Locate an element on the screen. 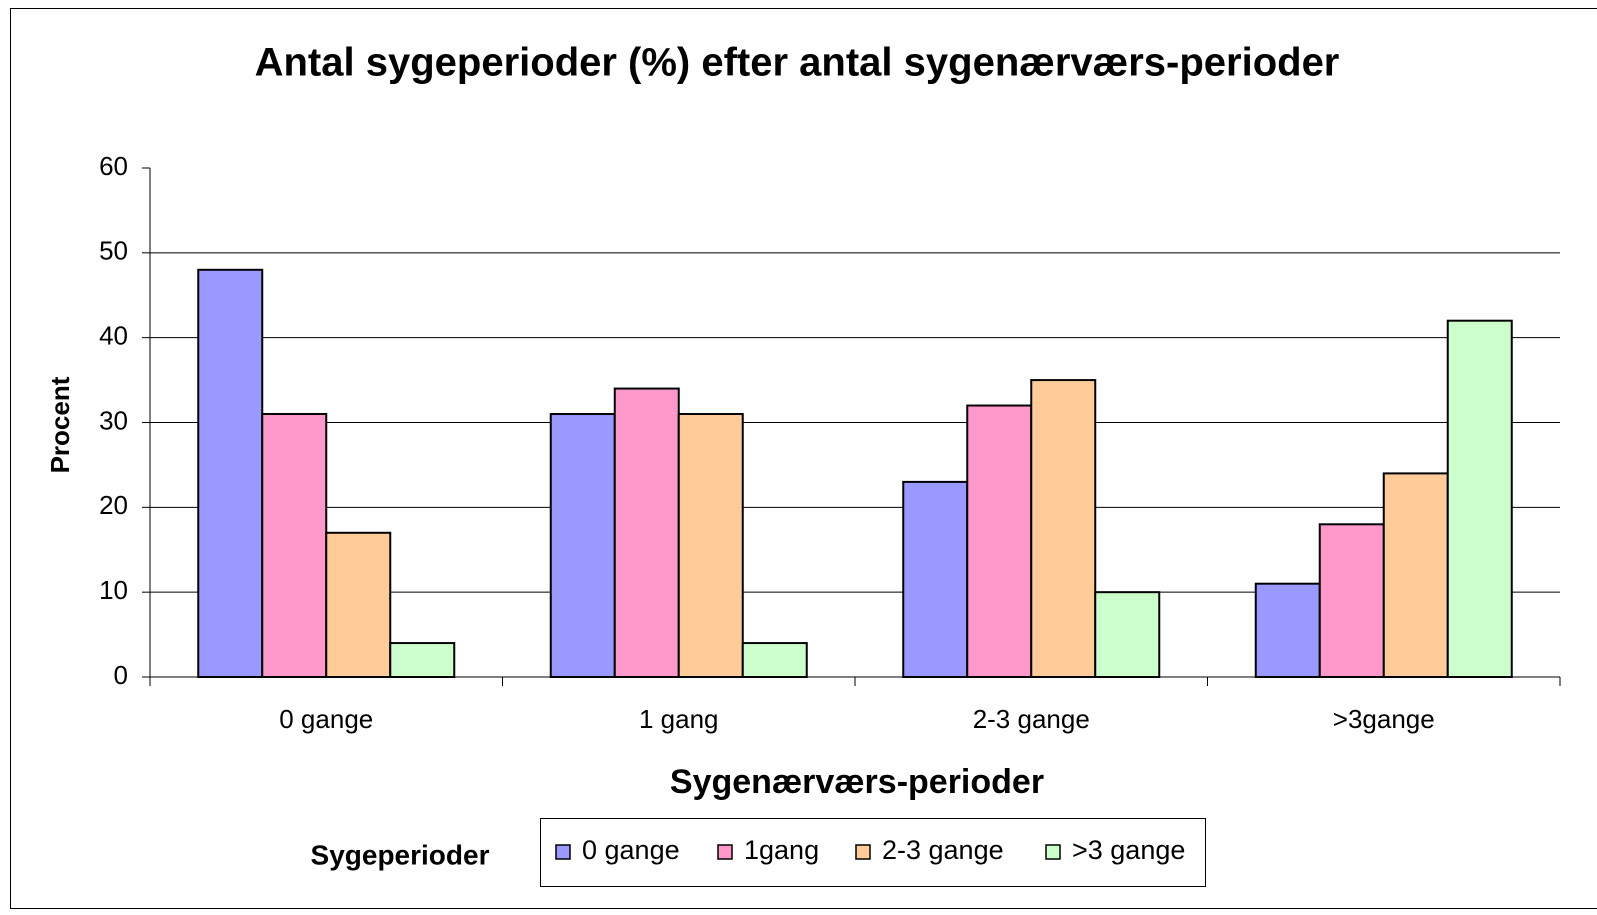 This screenshot has height=915, width=1597. legend-label: 2-3 gange is located at coordinates (943, 850).